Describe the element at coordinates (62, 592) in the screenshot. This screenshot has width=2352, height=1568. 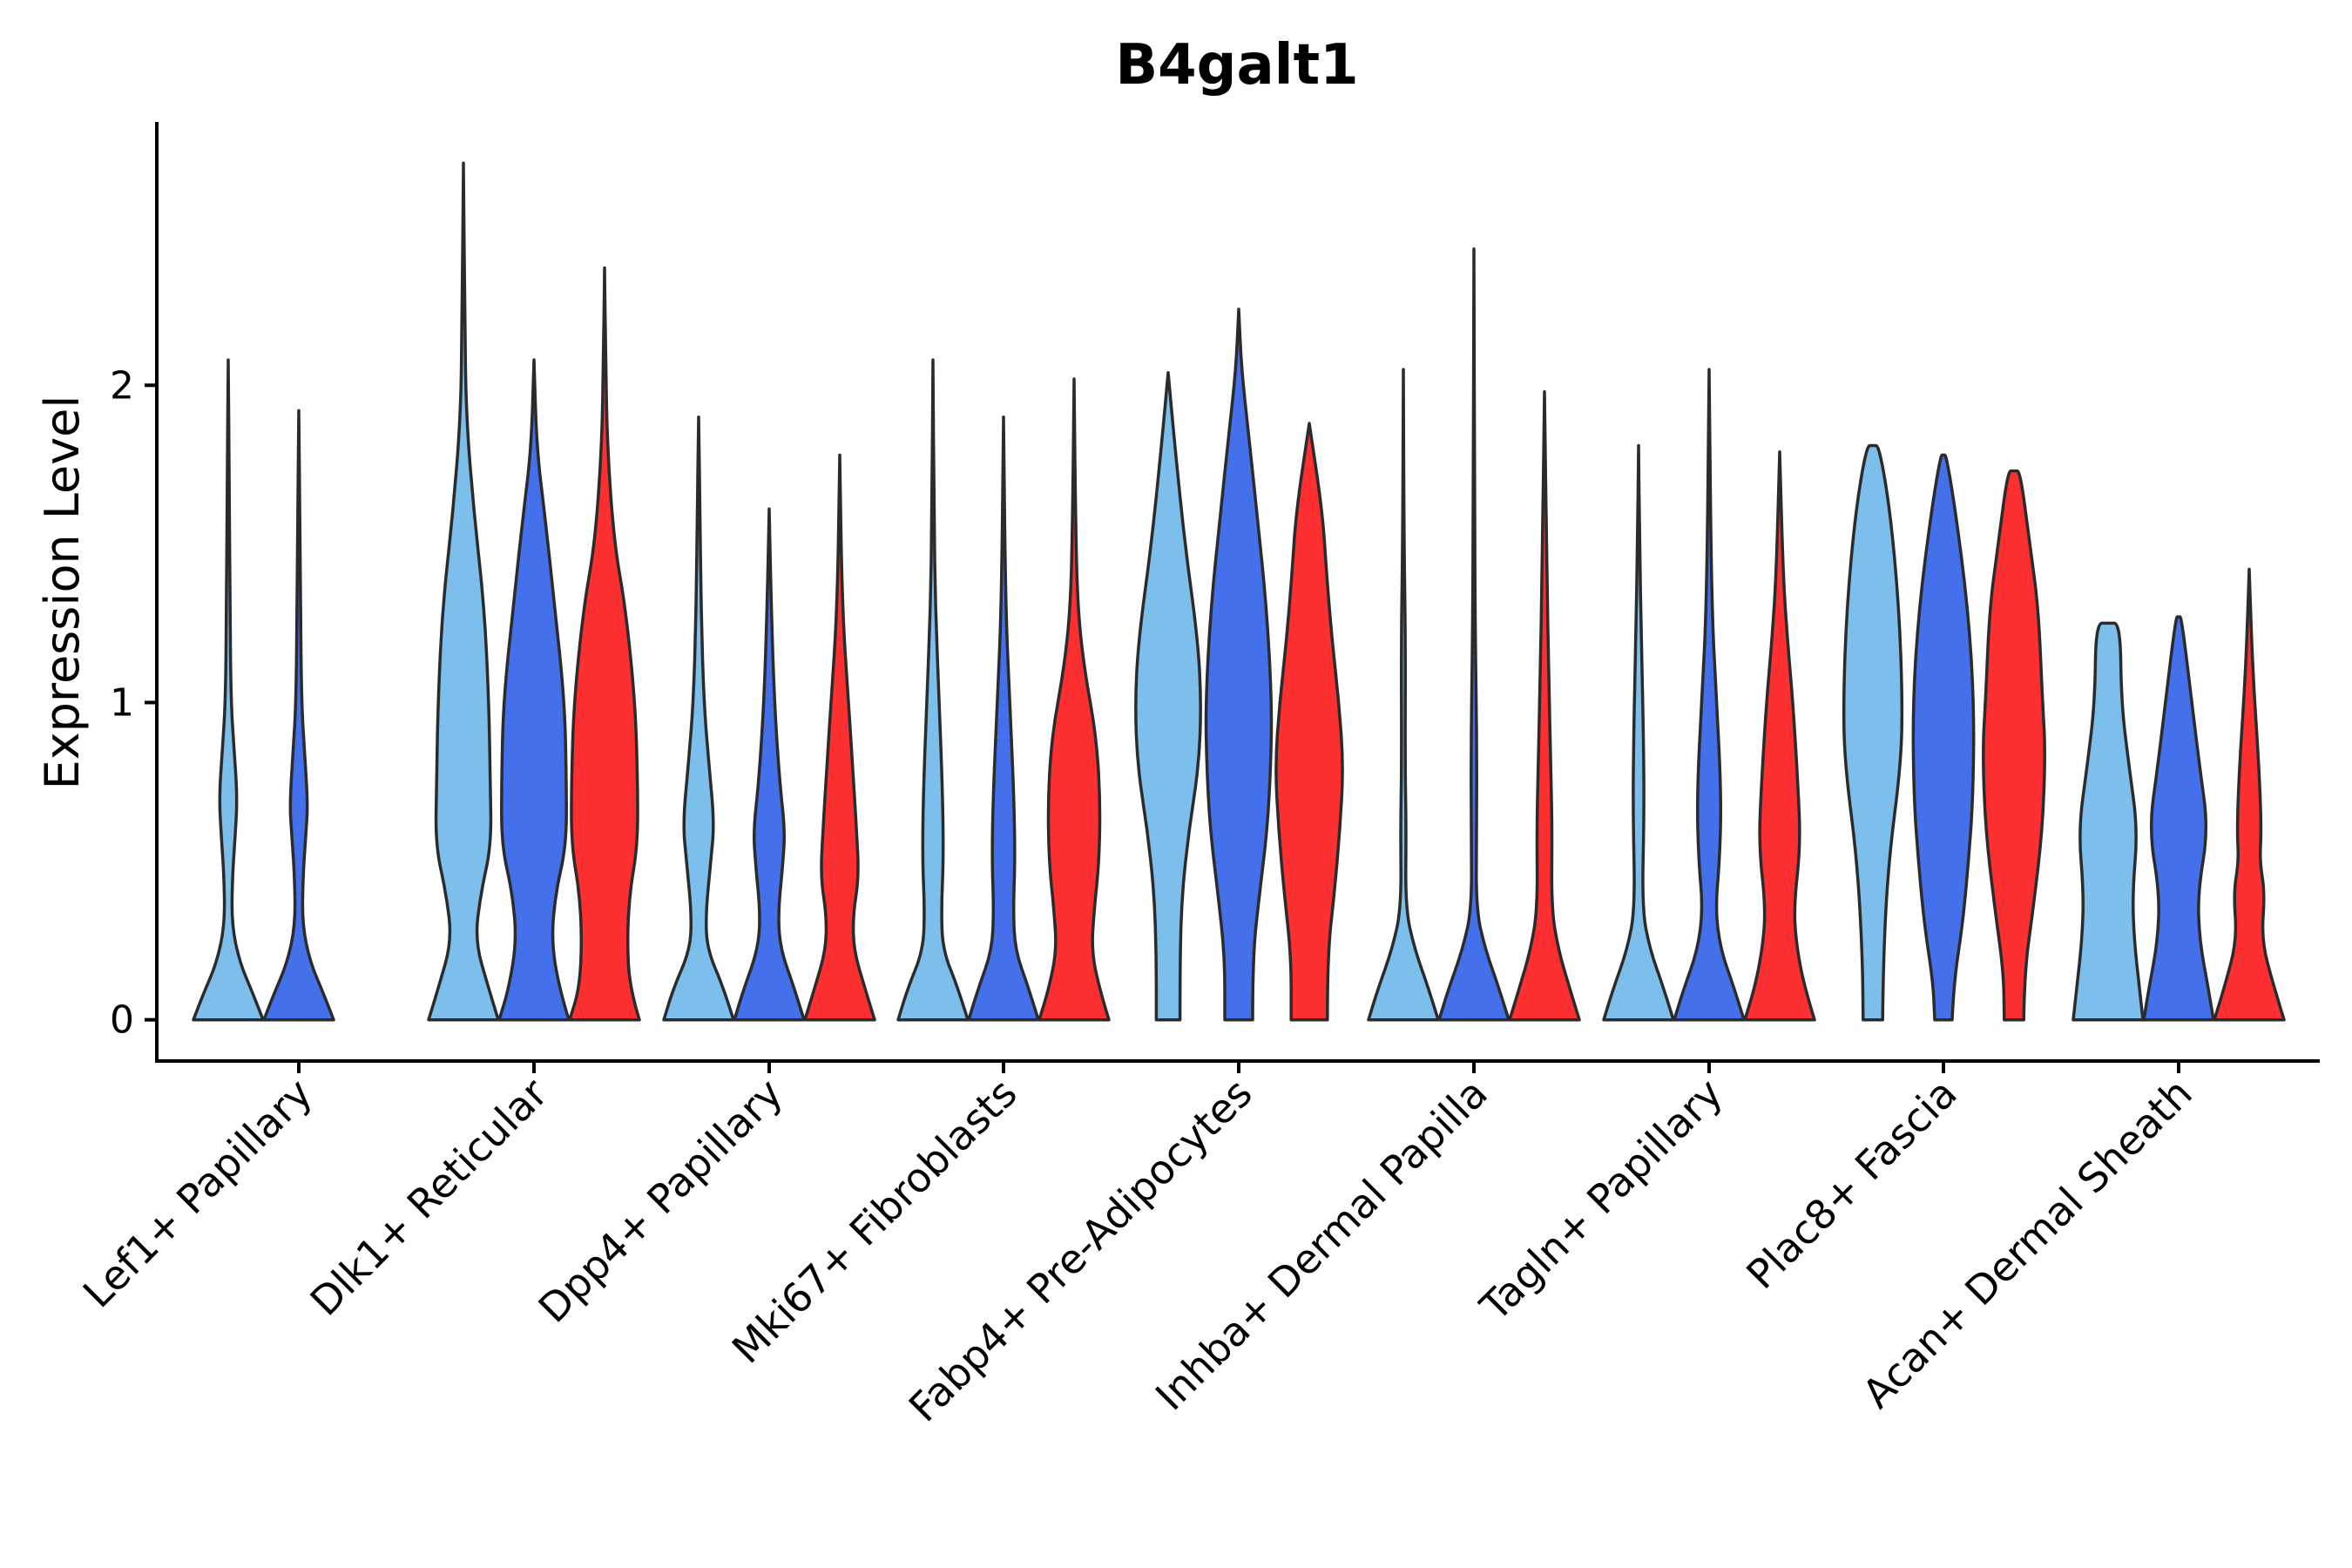
I see `y-axis-label: Expression Level` at that location.